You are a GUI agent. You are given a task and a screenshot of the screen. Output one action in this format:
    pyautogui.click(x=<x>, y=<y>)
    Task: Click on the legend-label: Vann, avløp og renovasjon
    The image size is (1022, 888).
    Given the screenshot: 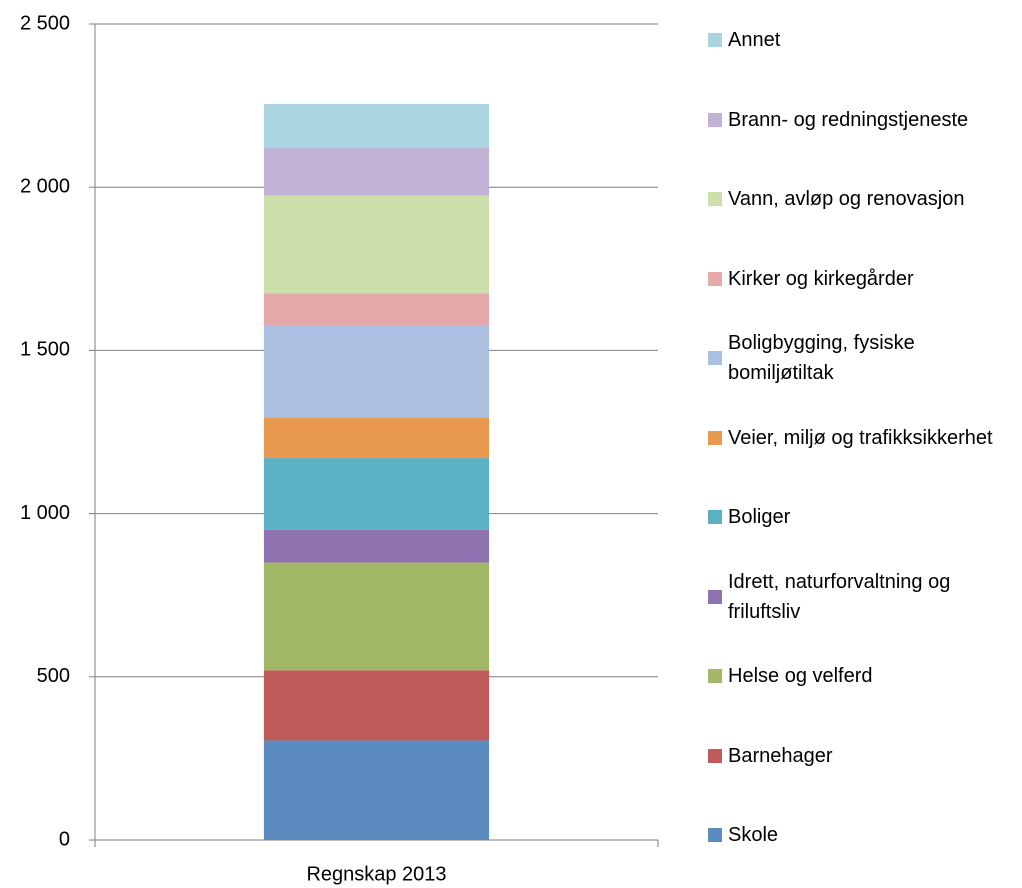 What is the action you would take?
    pyautogui.click(x=846, y=199)
    